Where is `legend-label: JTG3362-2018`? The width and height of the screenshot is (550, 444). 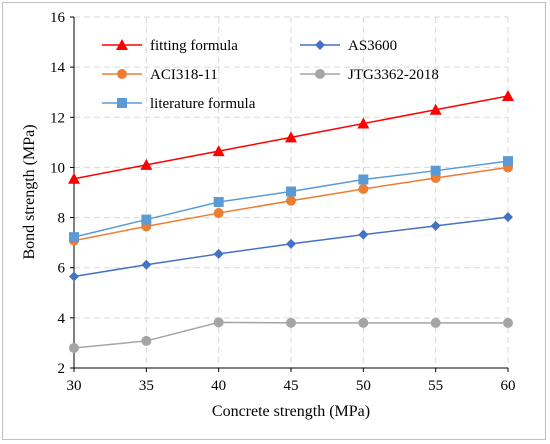 legend-label: JTG3362-2018 is located at coordinates (393, 75).